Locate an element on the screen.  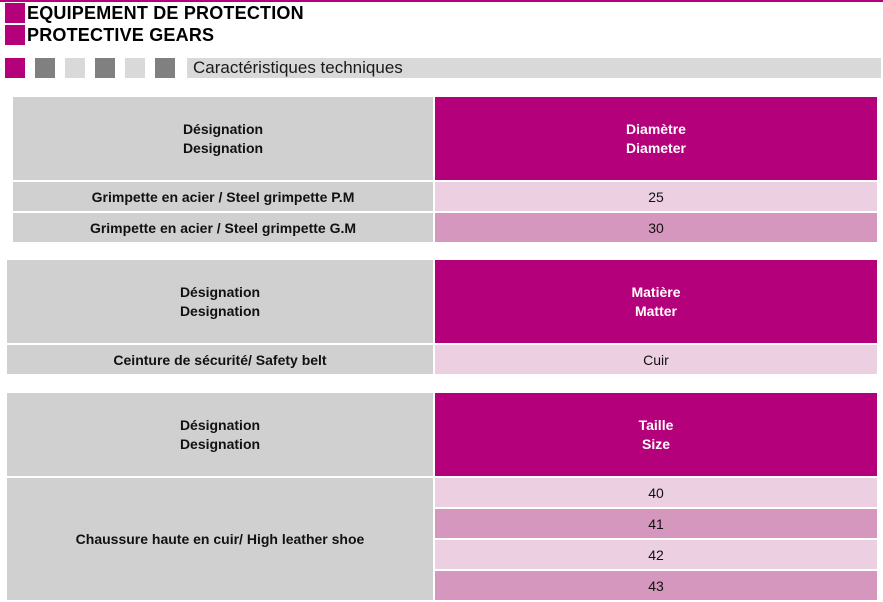
designation-cell: Ceinture de sécurité/ Safety belt is located at coordinates (221, 360).